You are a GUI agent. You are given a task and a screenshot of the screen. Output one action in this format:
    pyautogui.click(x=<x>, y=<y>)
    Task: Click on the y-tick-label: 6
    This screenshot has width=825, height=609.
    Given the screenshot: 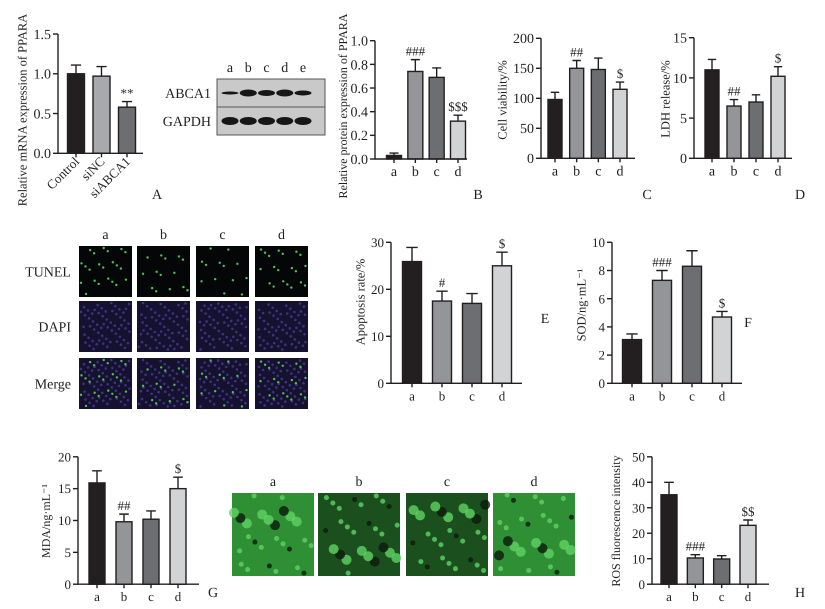 What is the action you would take?
    pyautogui.click(x=602, y=298)
    